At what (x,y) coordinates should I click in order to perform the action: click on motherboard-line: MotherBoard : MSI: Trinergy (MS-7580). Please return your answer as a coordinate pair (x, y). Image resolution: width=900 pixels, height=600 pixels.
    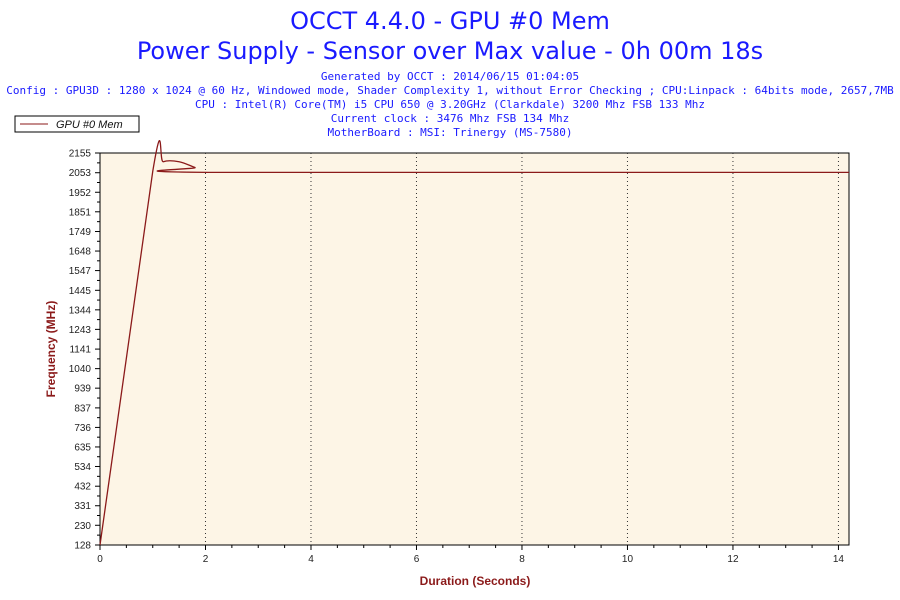
    Looking at the image, I should click on (449, 132).